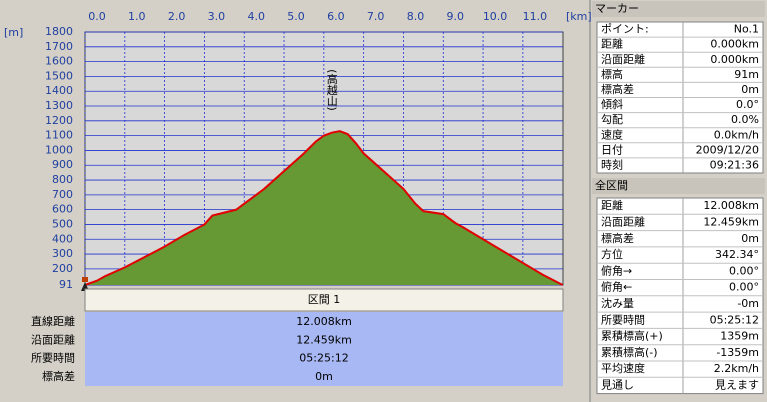 The height and width of the screenshot is (402, 767). Describe the element at coordinates (632, 336) in the screenshot. I see `panel-label: 累積標高(+)` at that location.